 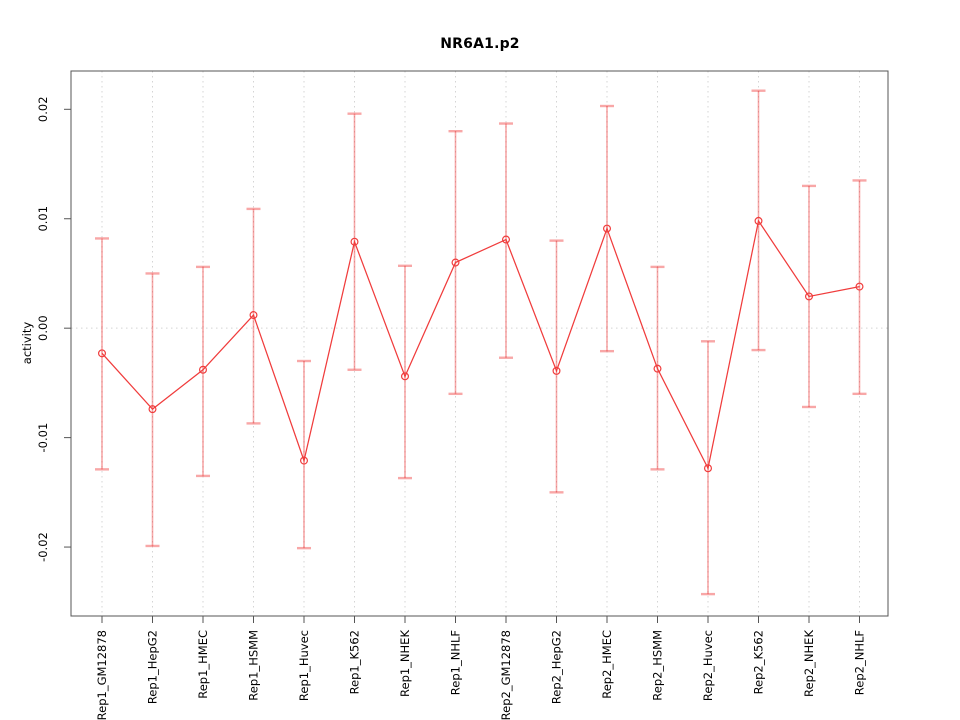 What do you see at coordinates (809, 663) in the screenshot?
I see `x-tick-label: Rep2_NHEK` at bounding box center [809, 663].